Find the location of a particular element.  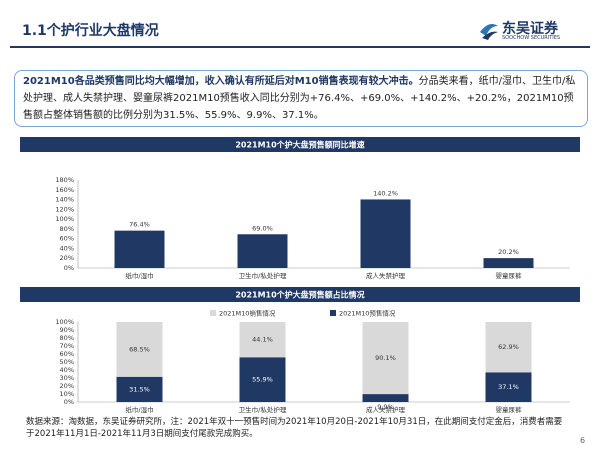

logo: 东吴证券 SOOCHOW SECURITIES is located at coordinates (533, 31).